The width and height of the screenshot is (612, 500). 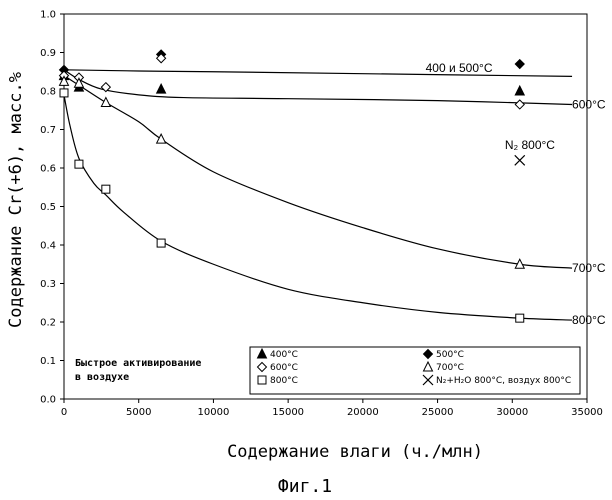 I want to click on annotation-label: 600°C, so click(x=589, y=104).